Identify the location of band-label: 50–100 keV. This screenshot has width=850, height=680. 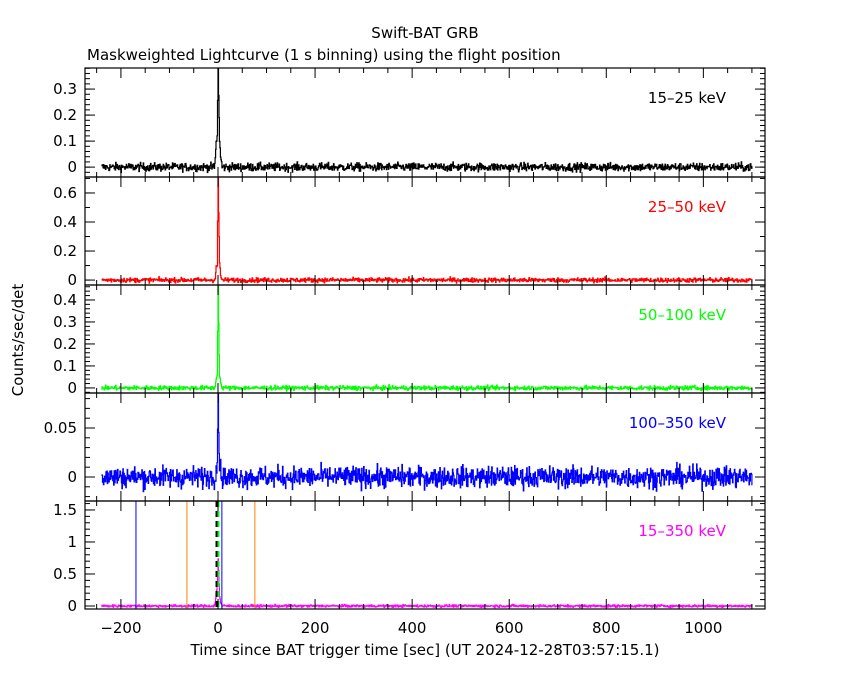
(682, 315).